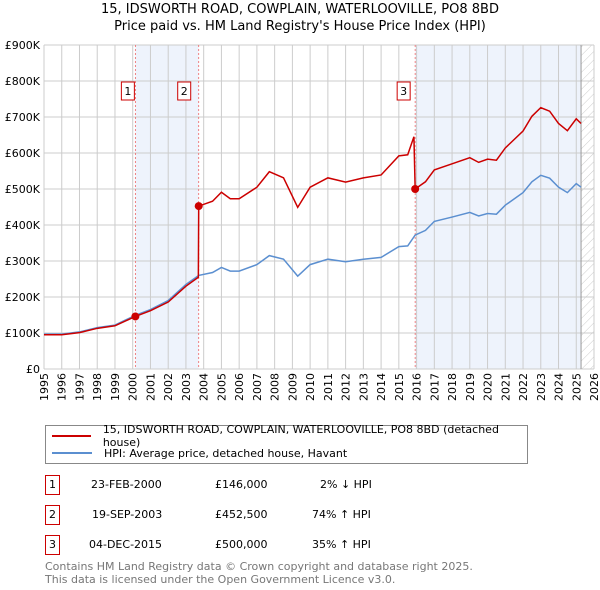  Describe the element at coordinates (62, 387) in the screenshot. I see `x-tick-label: 1996` at that location.